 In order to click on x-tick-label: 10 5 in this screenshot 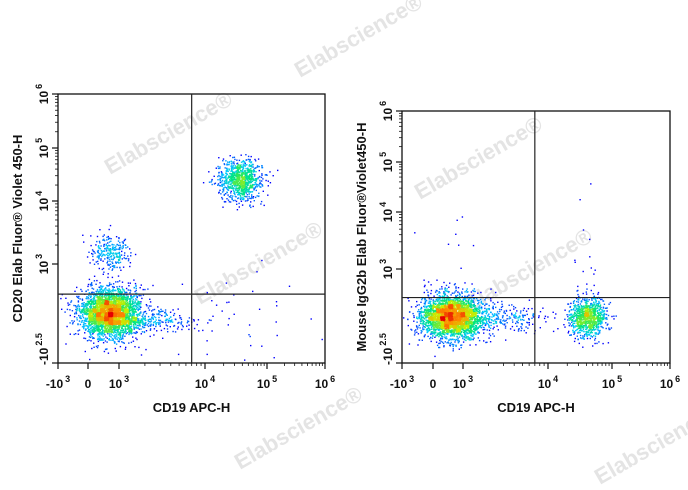, I will do `click(267, 382)`.